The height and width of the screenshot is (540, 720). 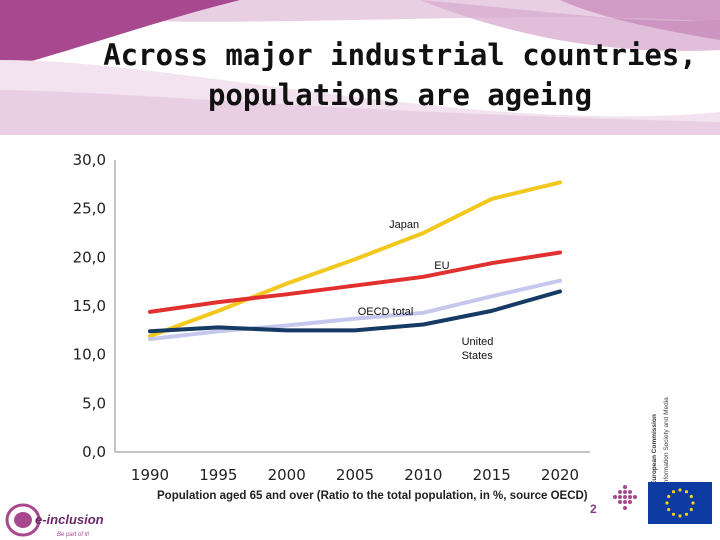 I want to click on y-tick-label: 10,0, so click(x=89, y=355).